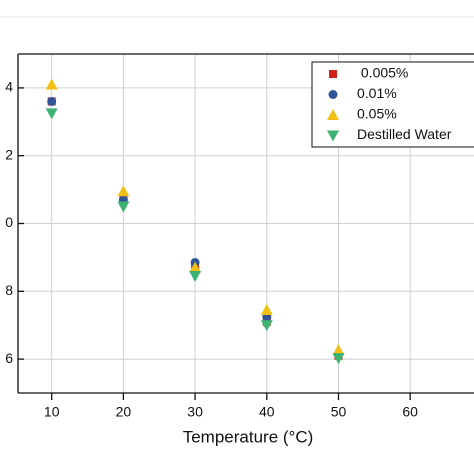 This screenshot has width=474, height=474. What do you see at coordinates (124, 412) in the screenshot?
I see `x-tick-label: 20` at bounding box center [124, 412].